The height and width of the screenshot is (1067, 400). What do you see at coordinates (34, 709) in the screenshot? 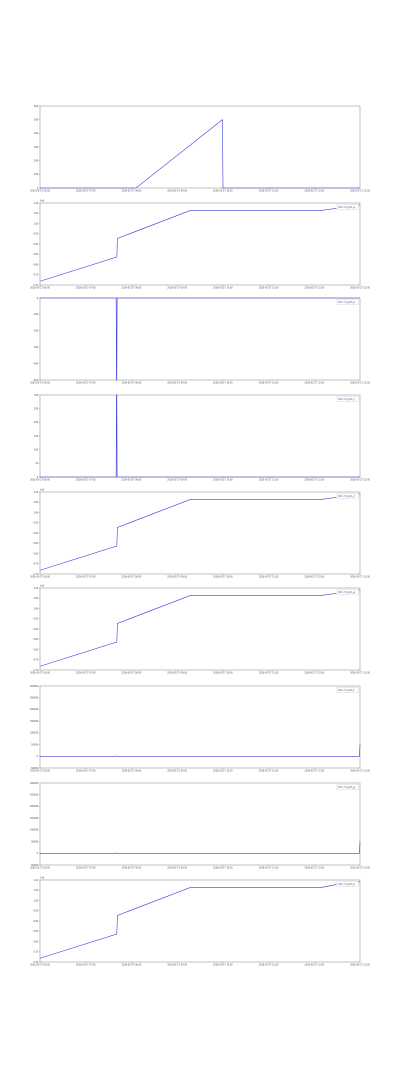
I see `y-tick-label: 200000` at bounding box center [34, 709].